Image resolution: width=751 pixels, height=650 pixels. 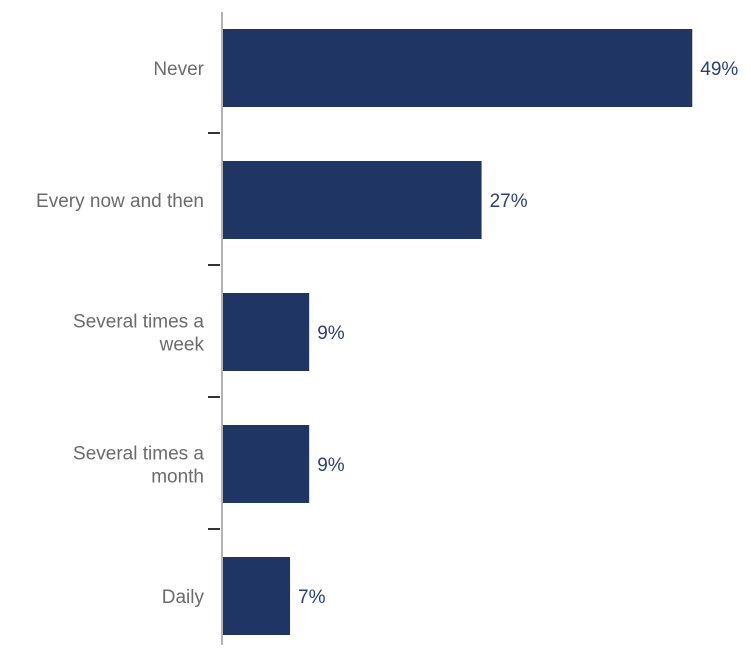 What do you see at coordinates (177, 477) in the screenshot?
I see `category-label-line: month` at bounding box center [177, 477].